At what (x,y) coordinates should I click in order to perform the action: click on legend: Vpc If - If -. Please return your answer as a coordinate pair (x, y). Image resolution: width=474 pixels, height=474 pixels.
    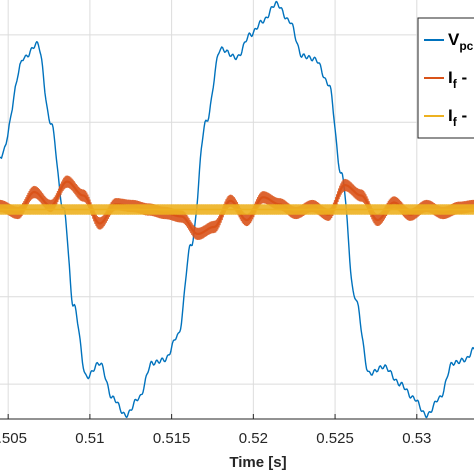
    Looking at the image, I should click on (445, 78).